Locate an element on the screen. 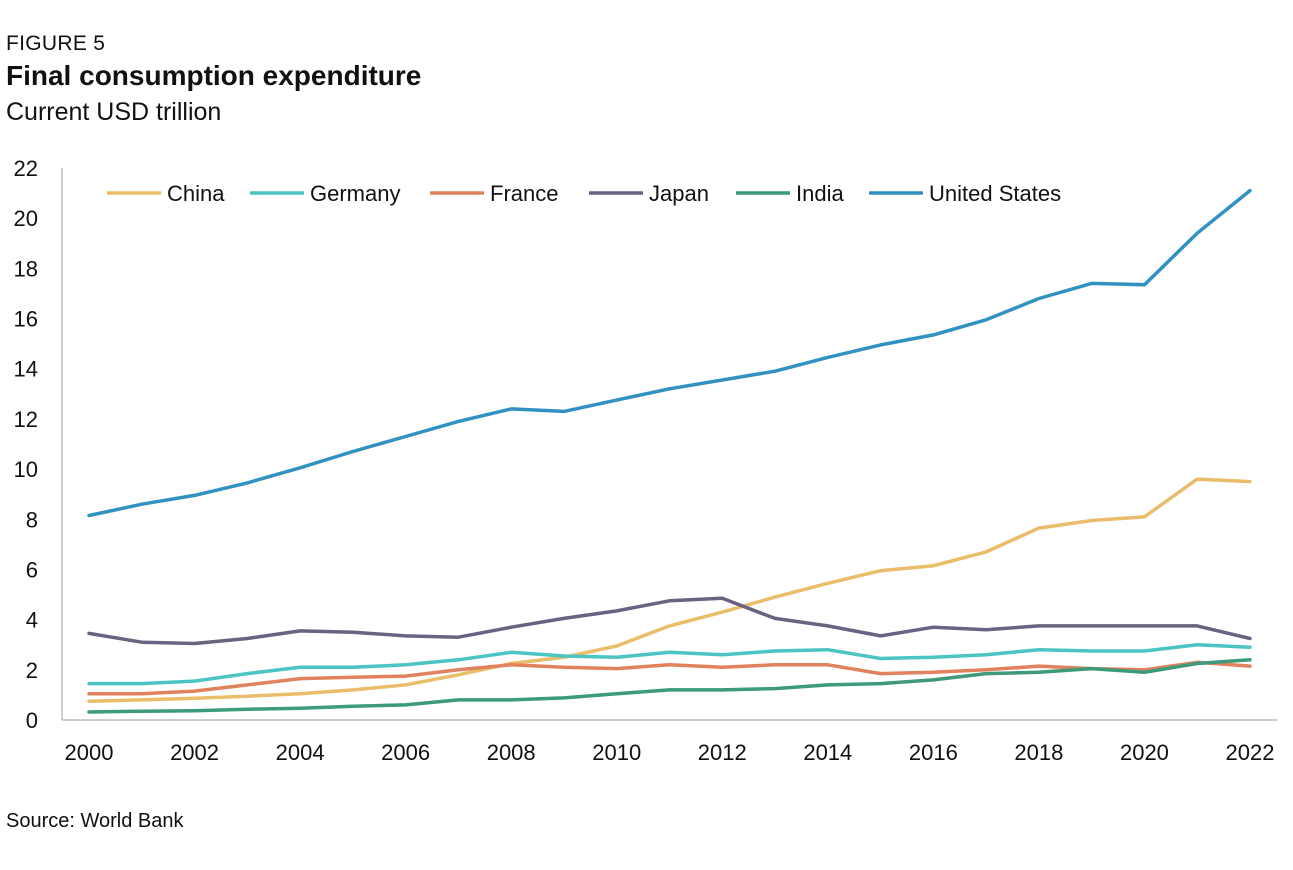 This screenshot has height=870, width=1293. x-tick-label: 2018 is located at coordinates (1038, 752).